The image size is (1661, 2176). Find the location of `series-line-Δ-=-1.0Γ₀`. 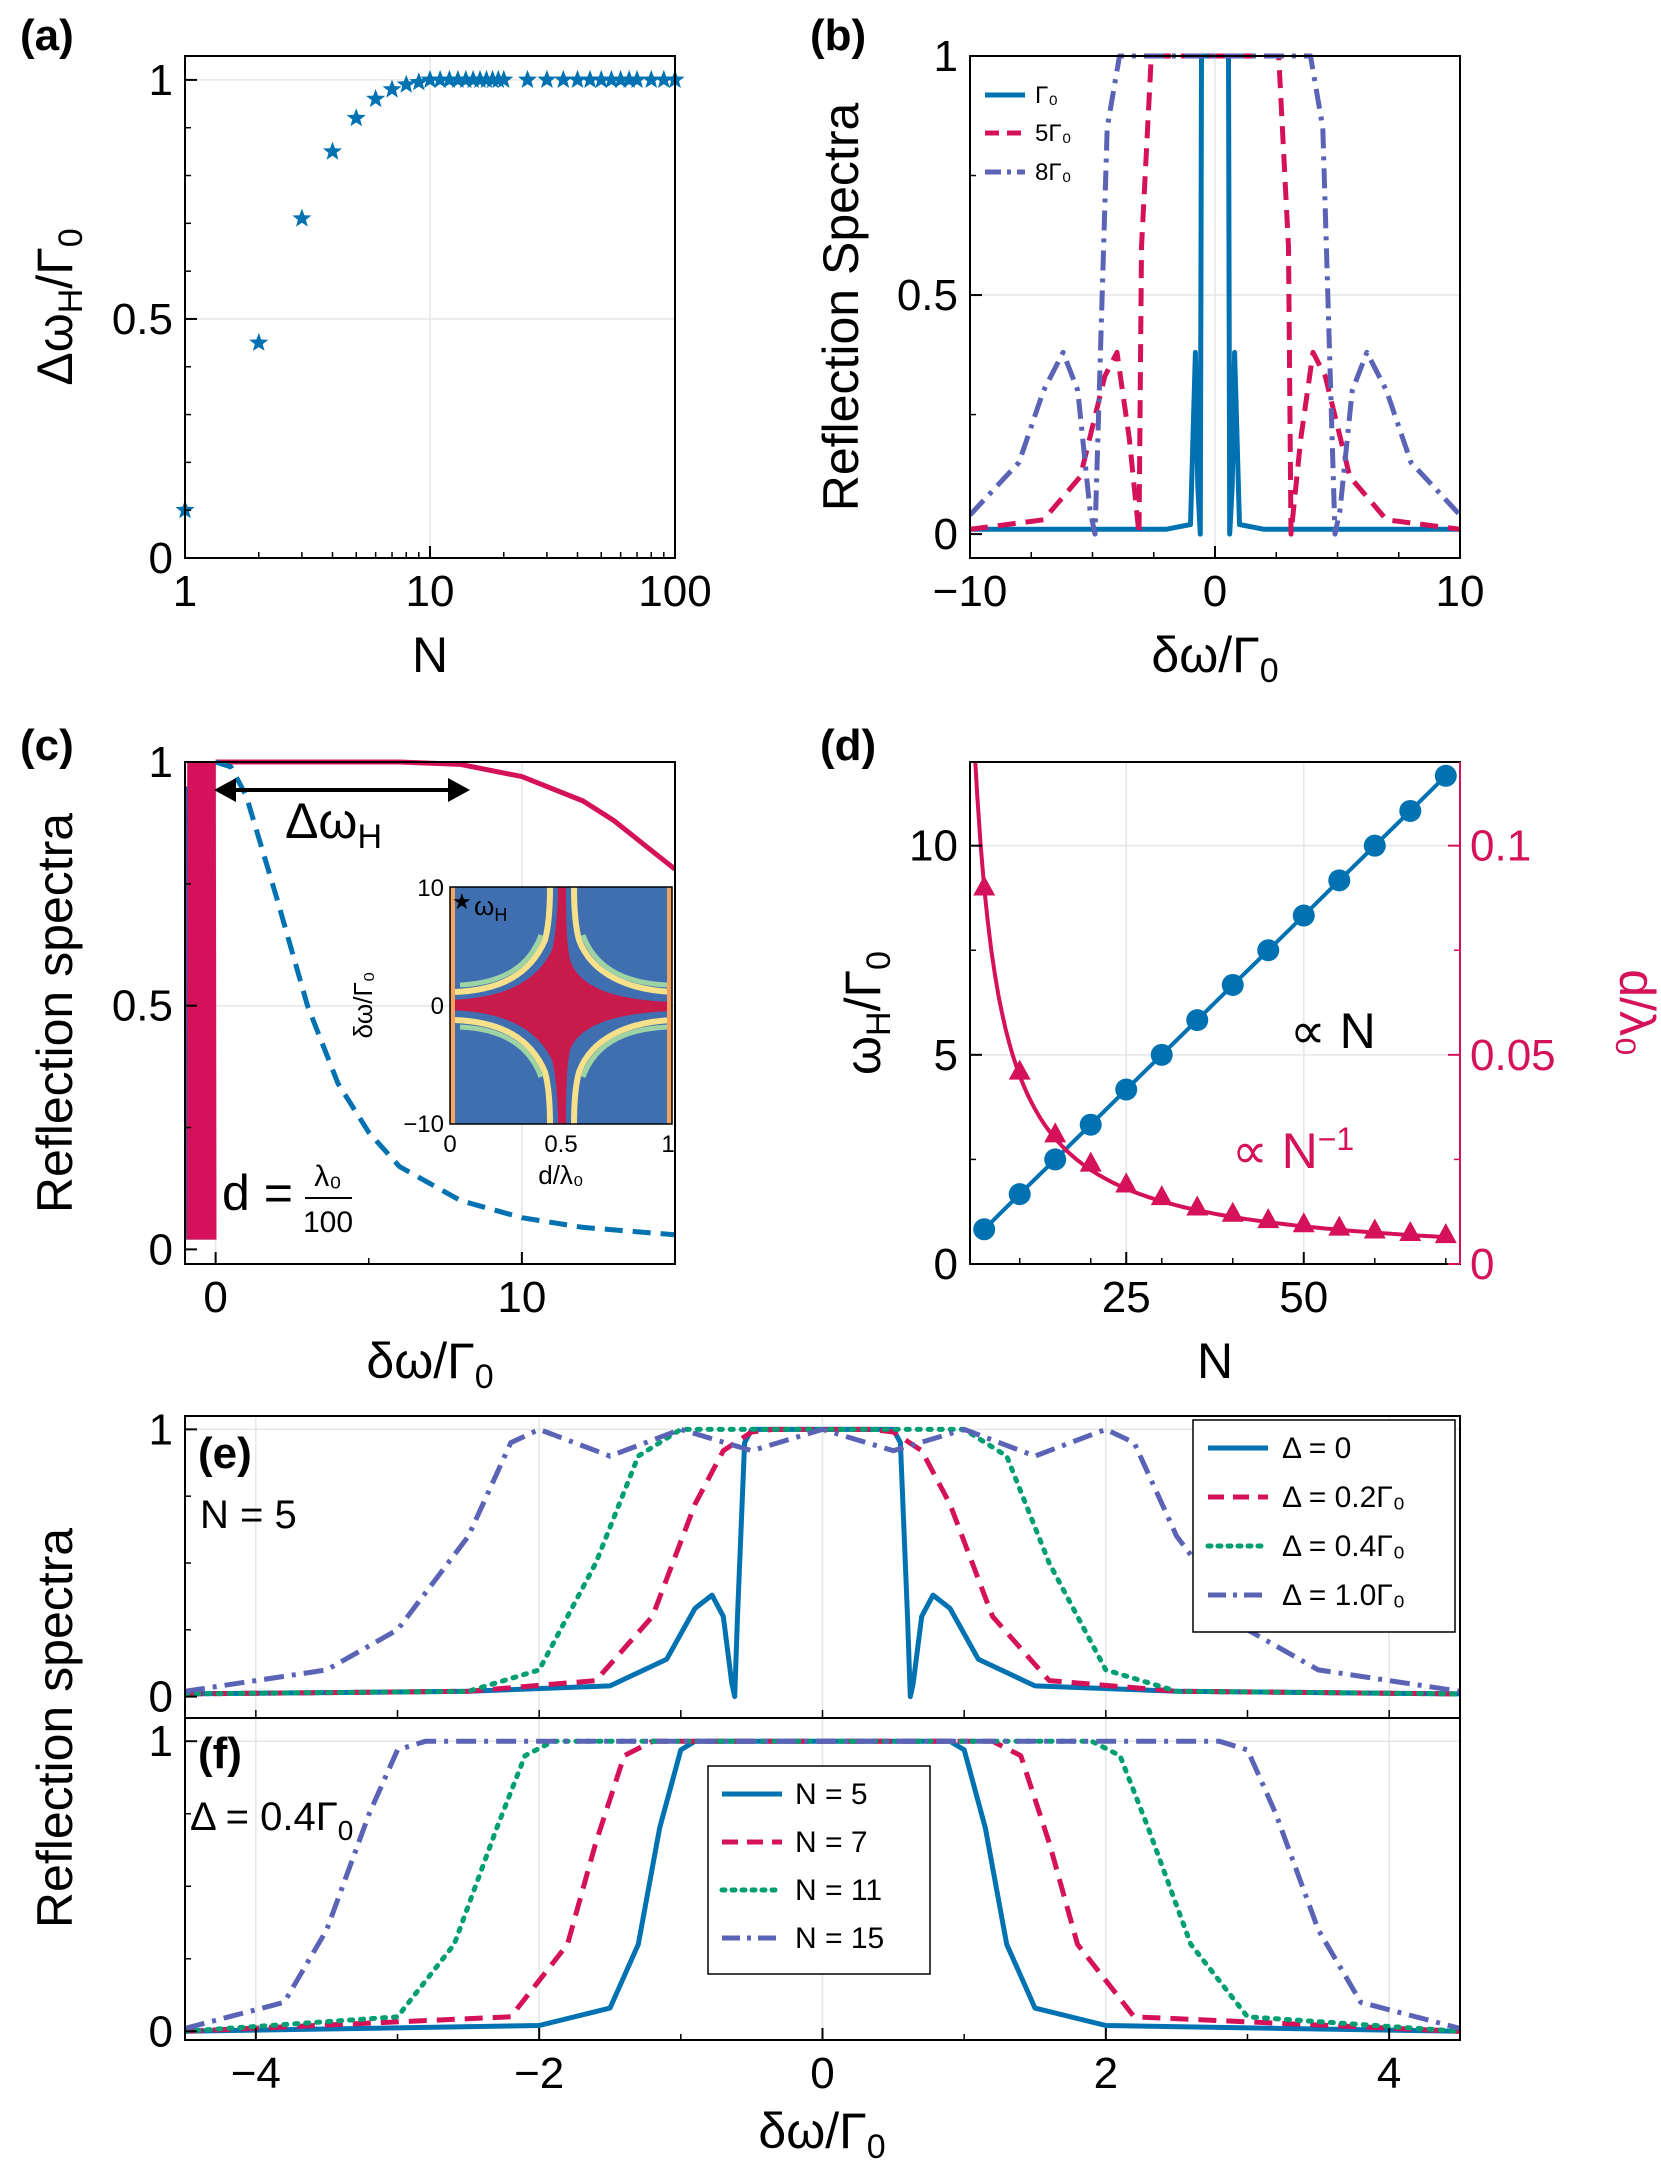

series-line-Δ-=-1.0Γ₀ is located at coordinates (822, 1560).